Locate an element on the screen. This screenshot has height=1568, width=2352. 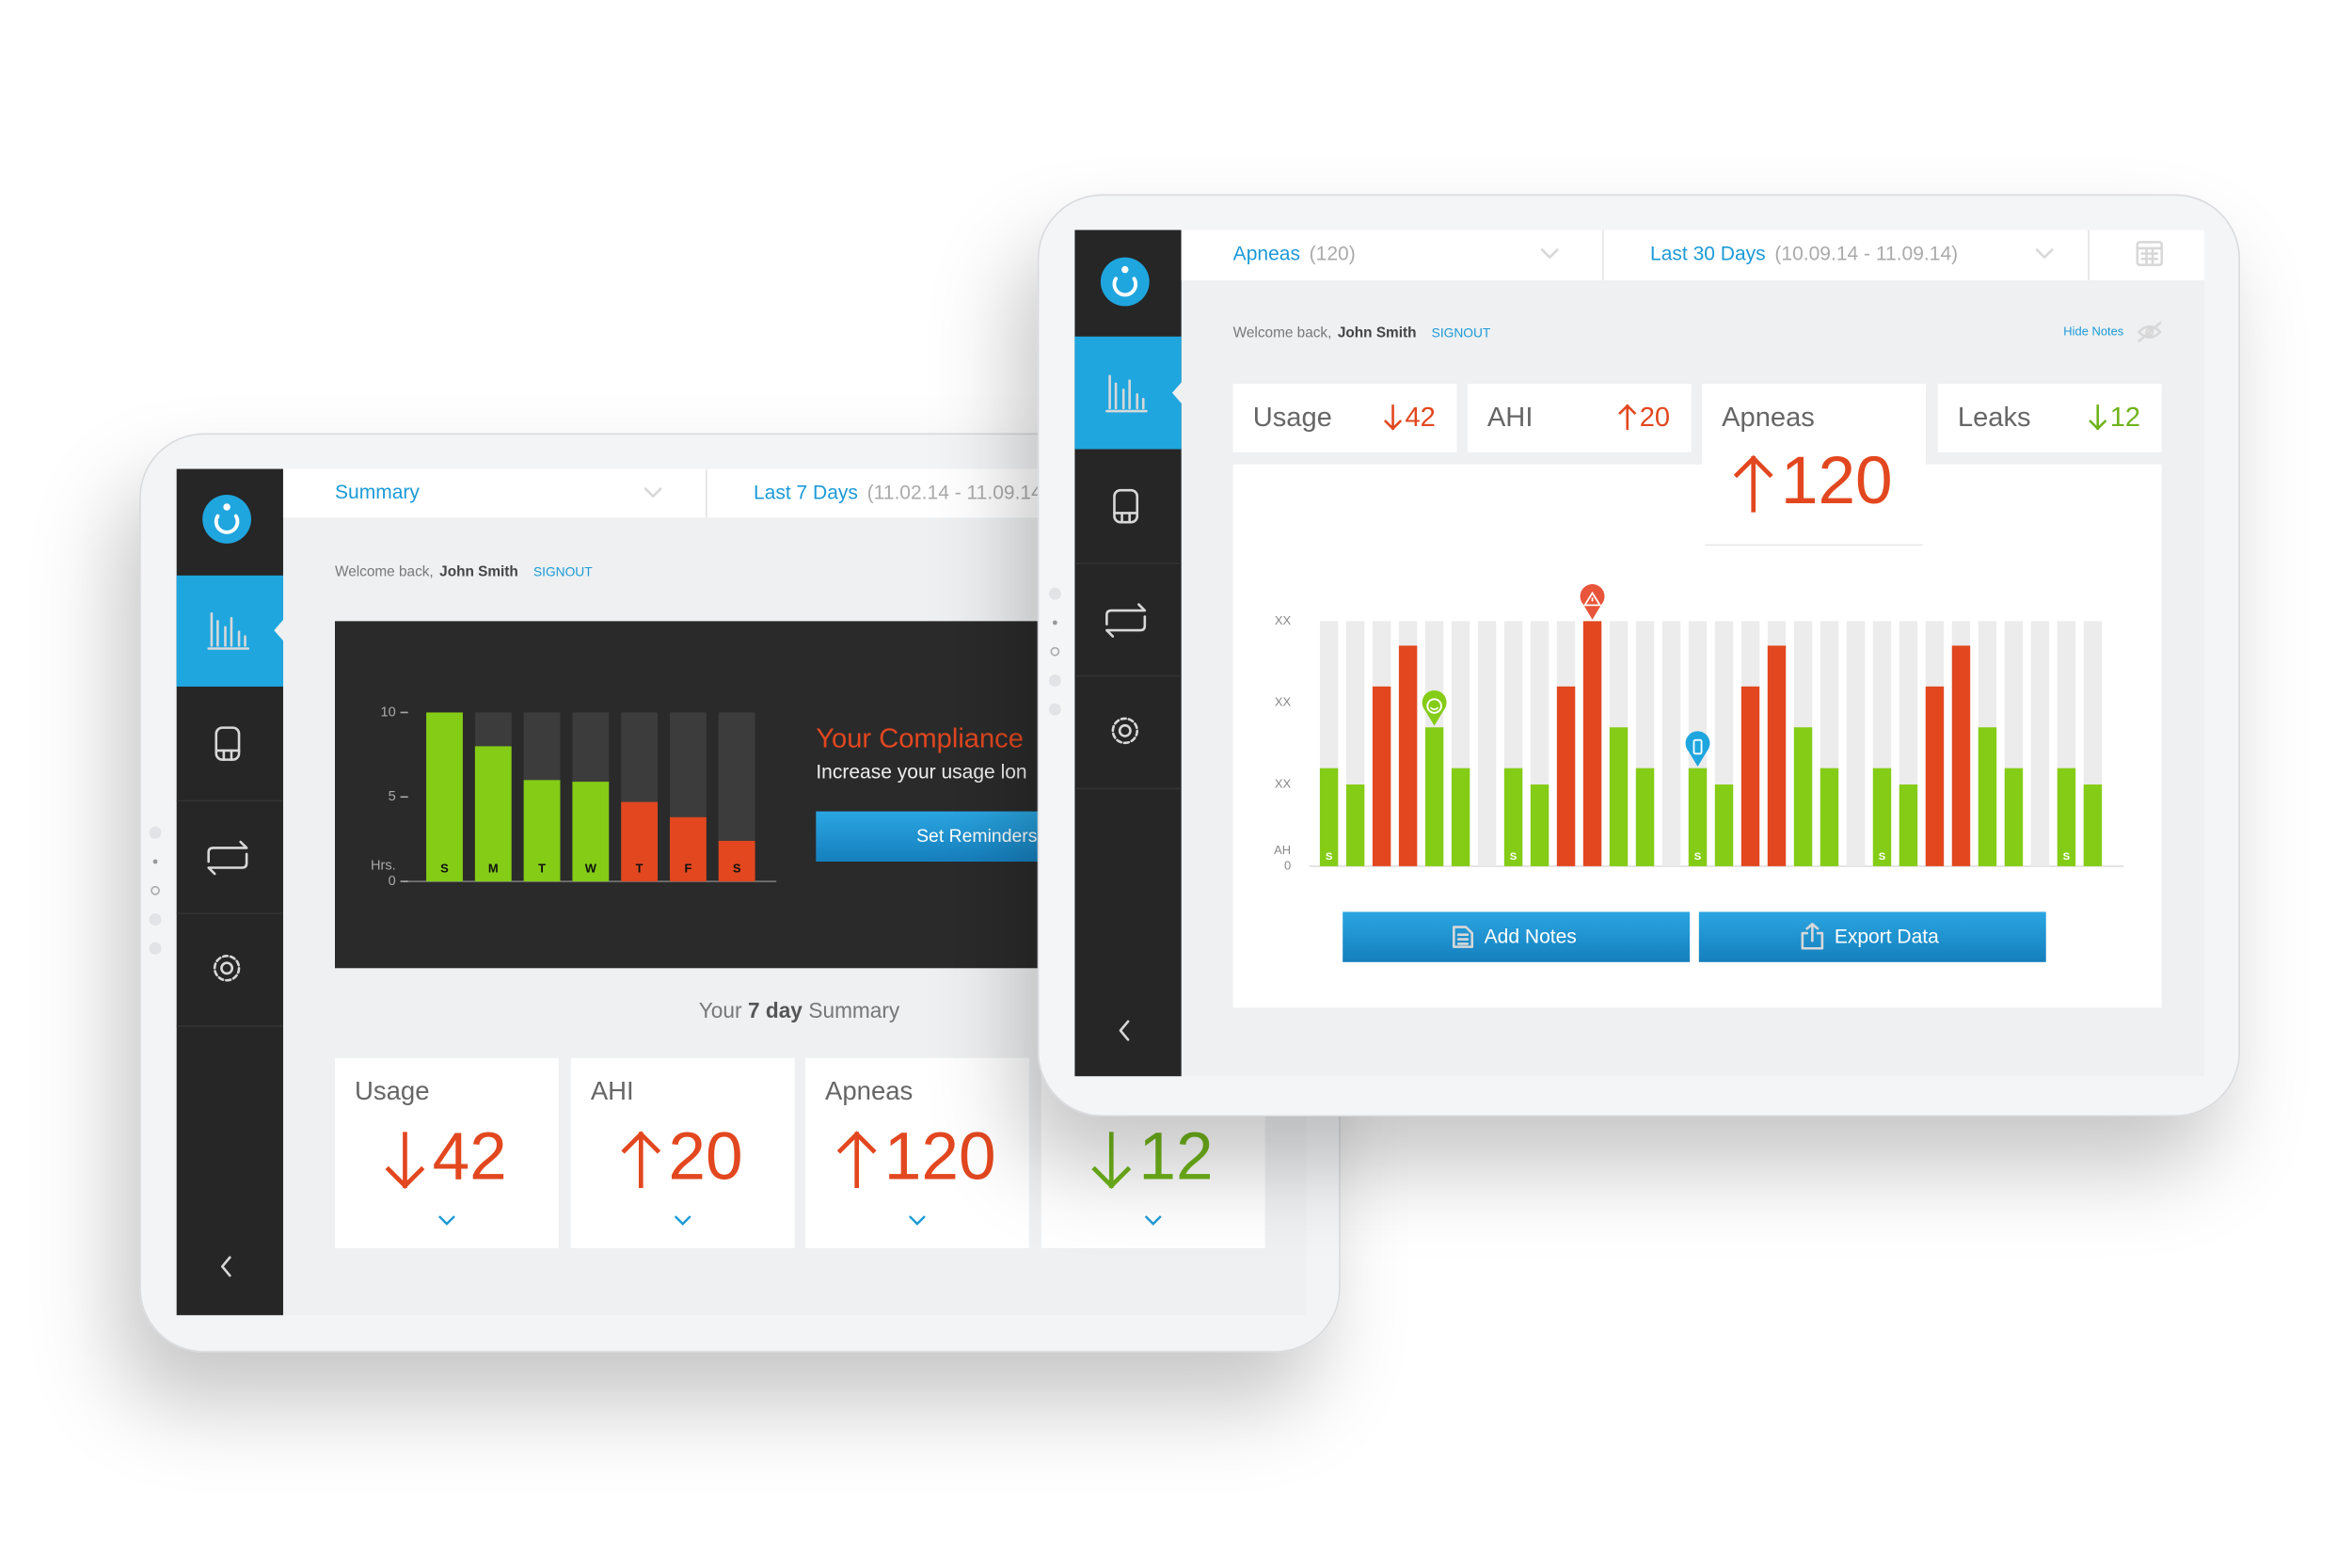
calendar-icon is located at coordinates (2150, 254).